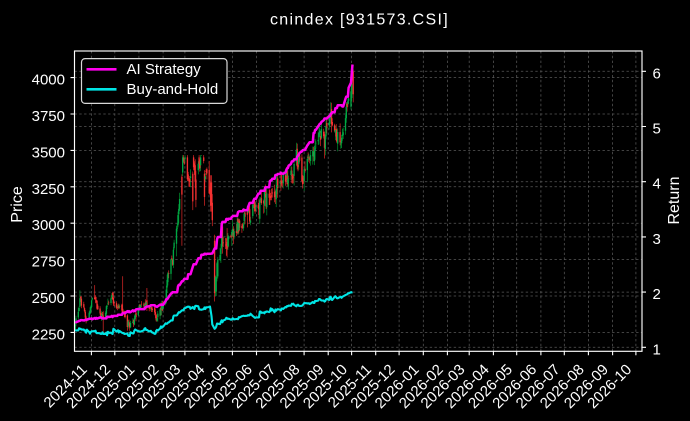  Describe the element at coordinates (48, 262) in the screenshot. I see `svg-text: 2750` at that location.